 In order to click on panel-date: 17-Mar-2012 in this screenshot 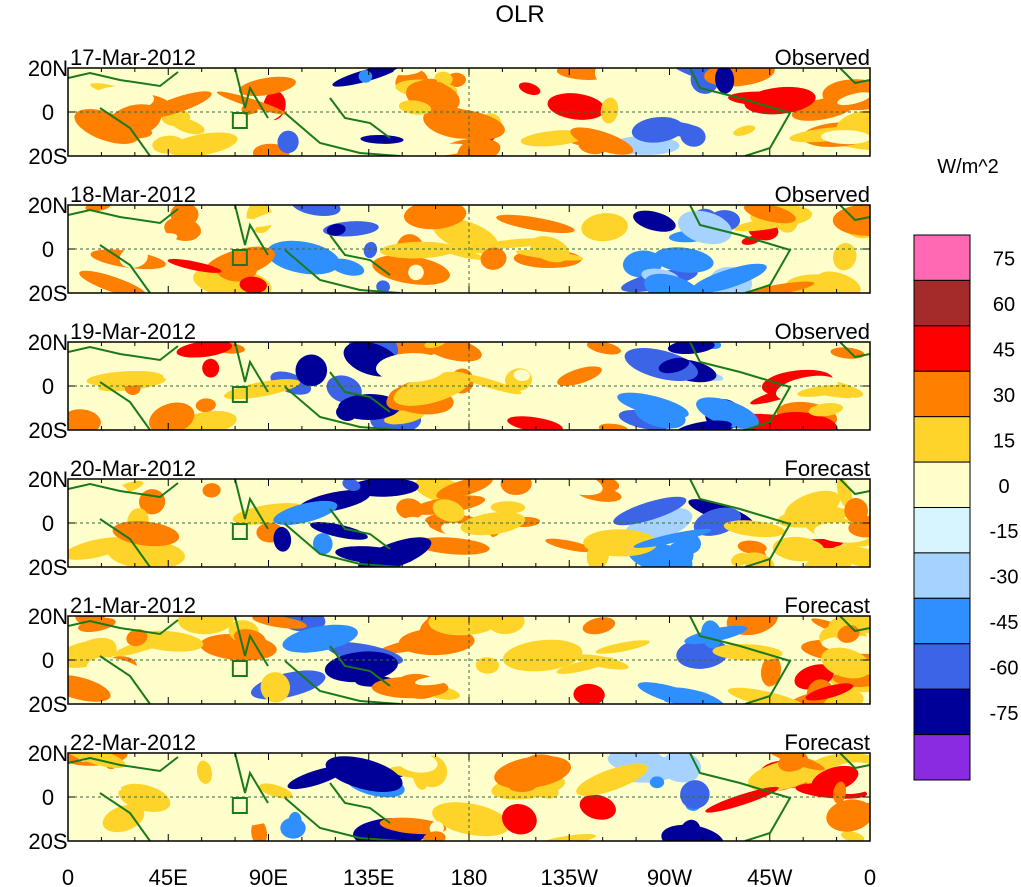, I will do `click(133, 57)`.